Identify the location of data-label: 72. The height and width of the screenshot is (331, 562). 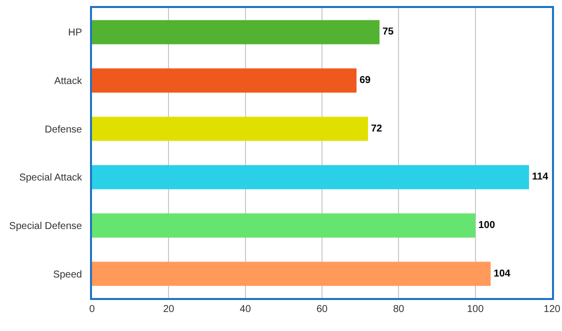
(377, 128).